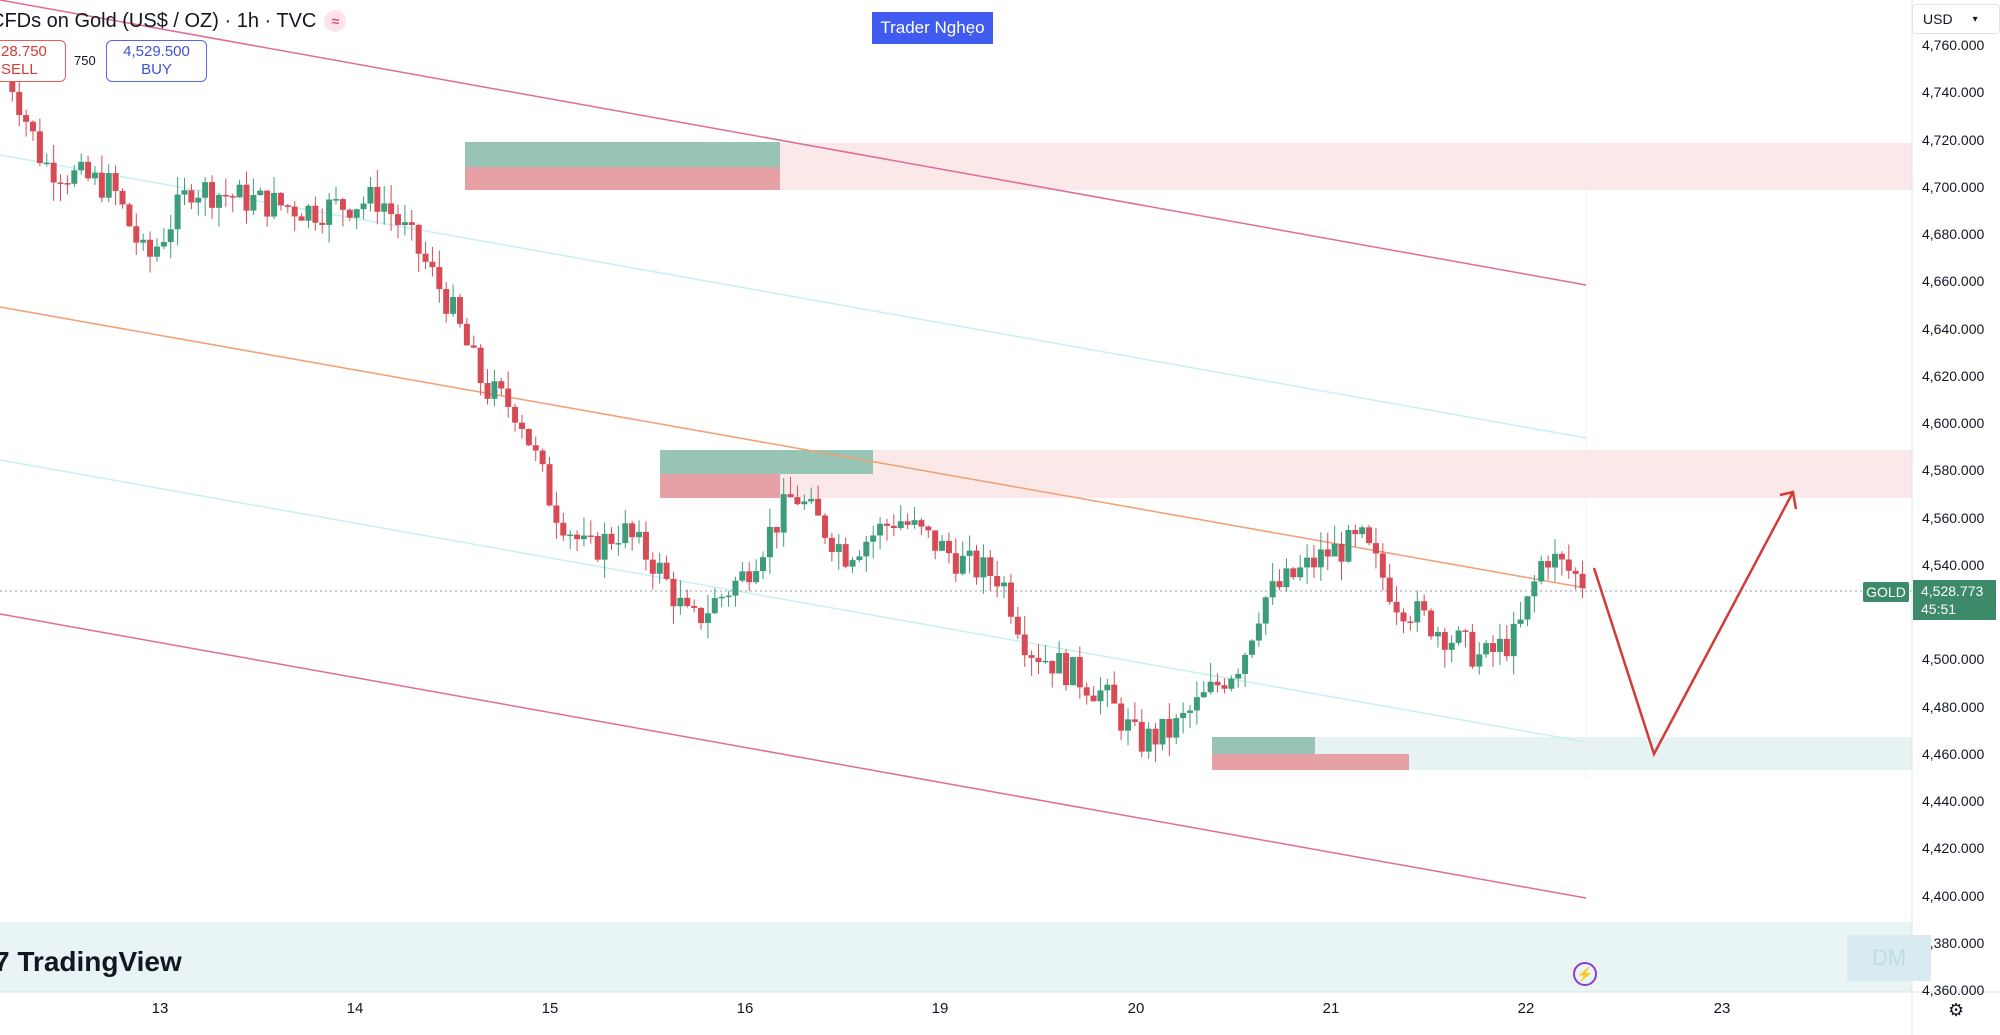 The image size is (2000, 1035). What do you see at coordinates (1695, 624) in the screenshot?
I see `projection-arrow` at bounding box center [1695, 624].